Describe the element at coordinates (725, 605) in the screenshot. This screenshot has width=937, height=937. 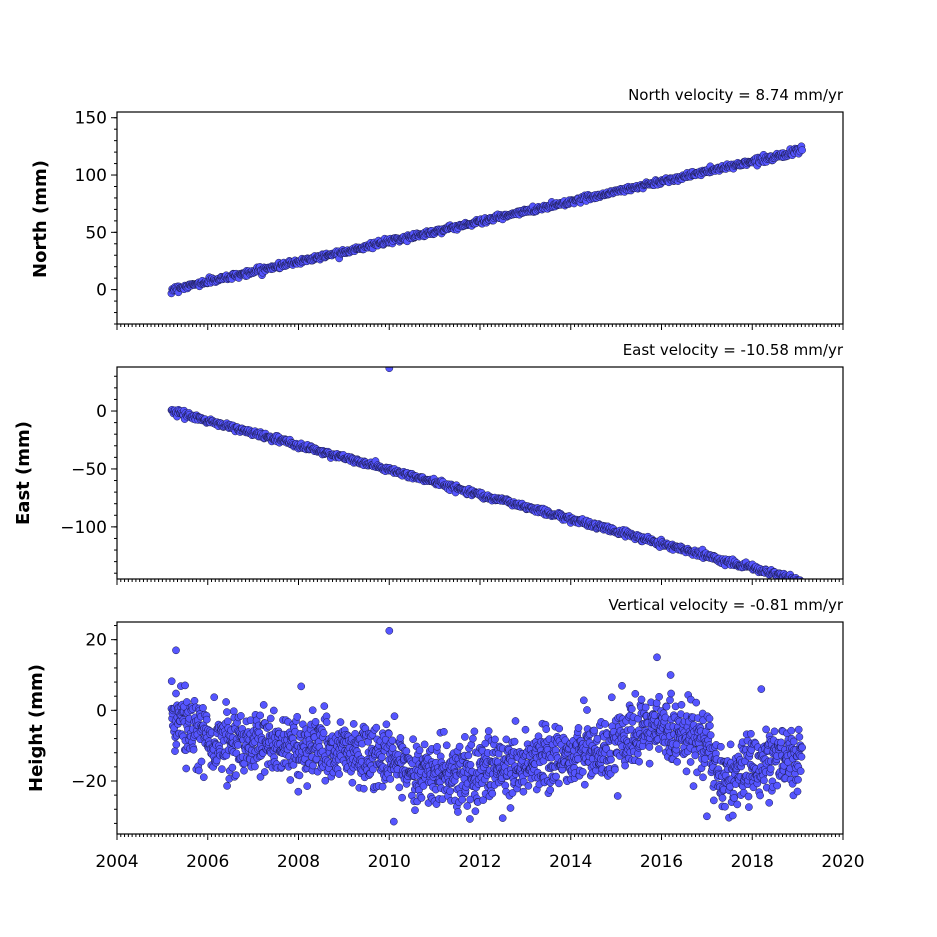
I see `vertical-velocity-annotation: Vertical velocity = -0.81 mm/yr` at that location.